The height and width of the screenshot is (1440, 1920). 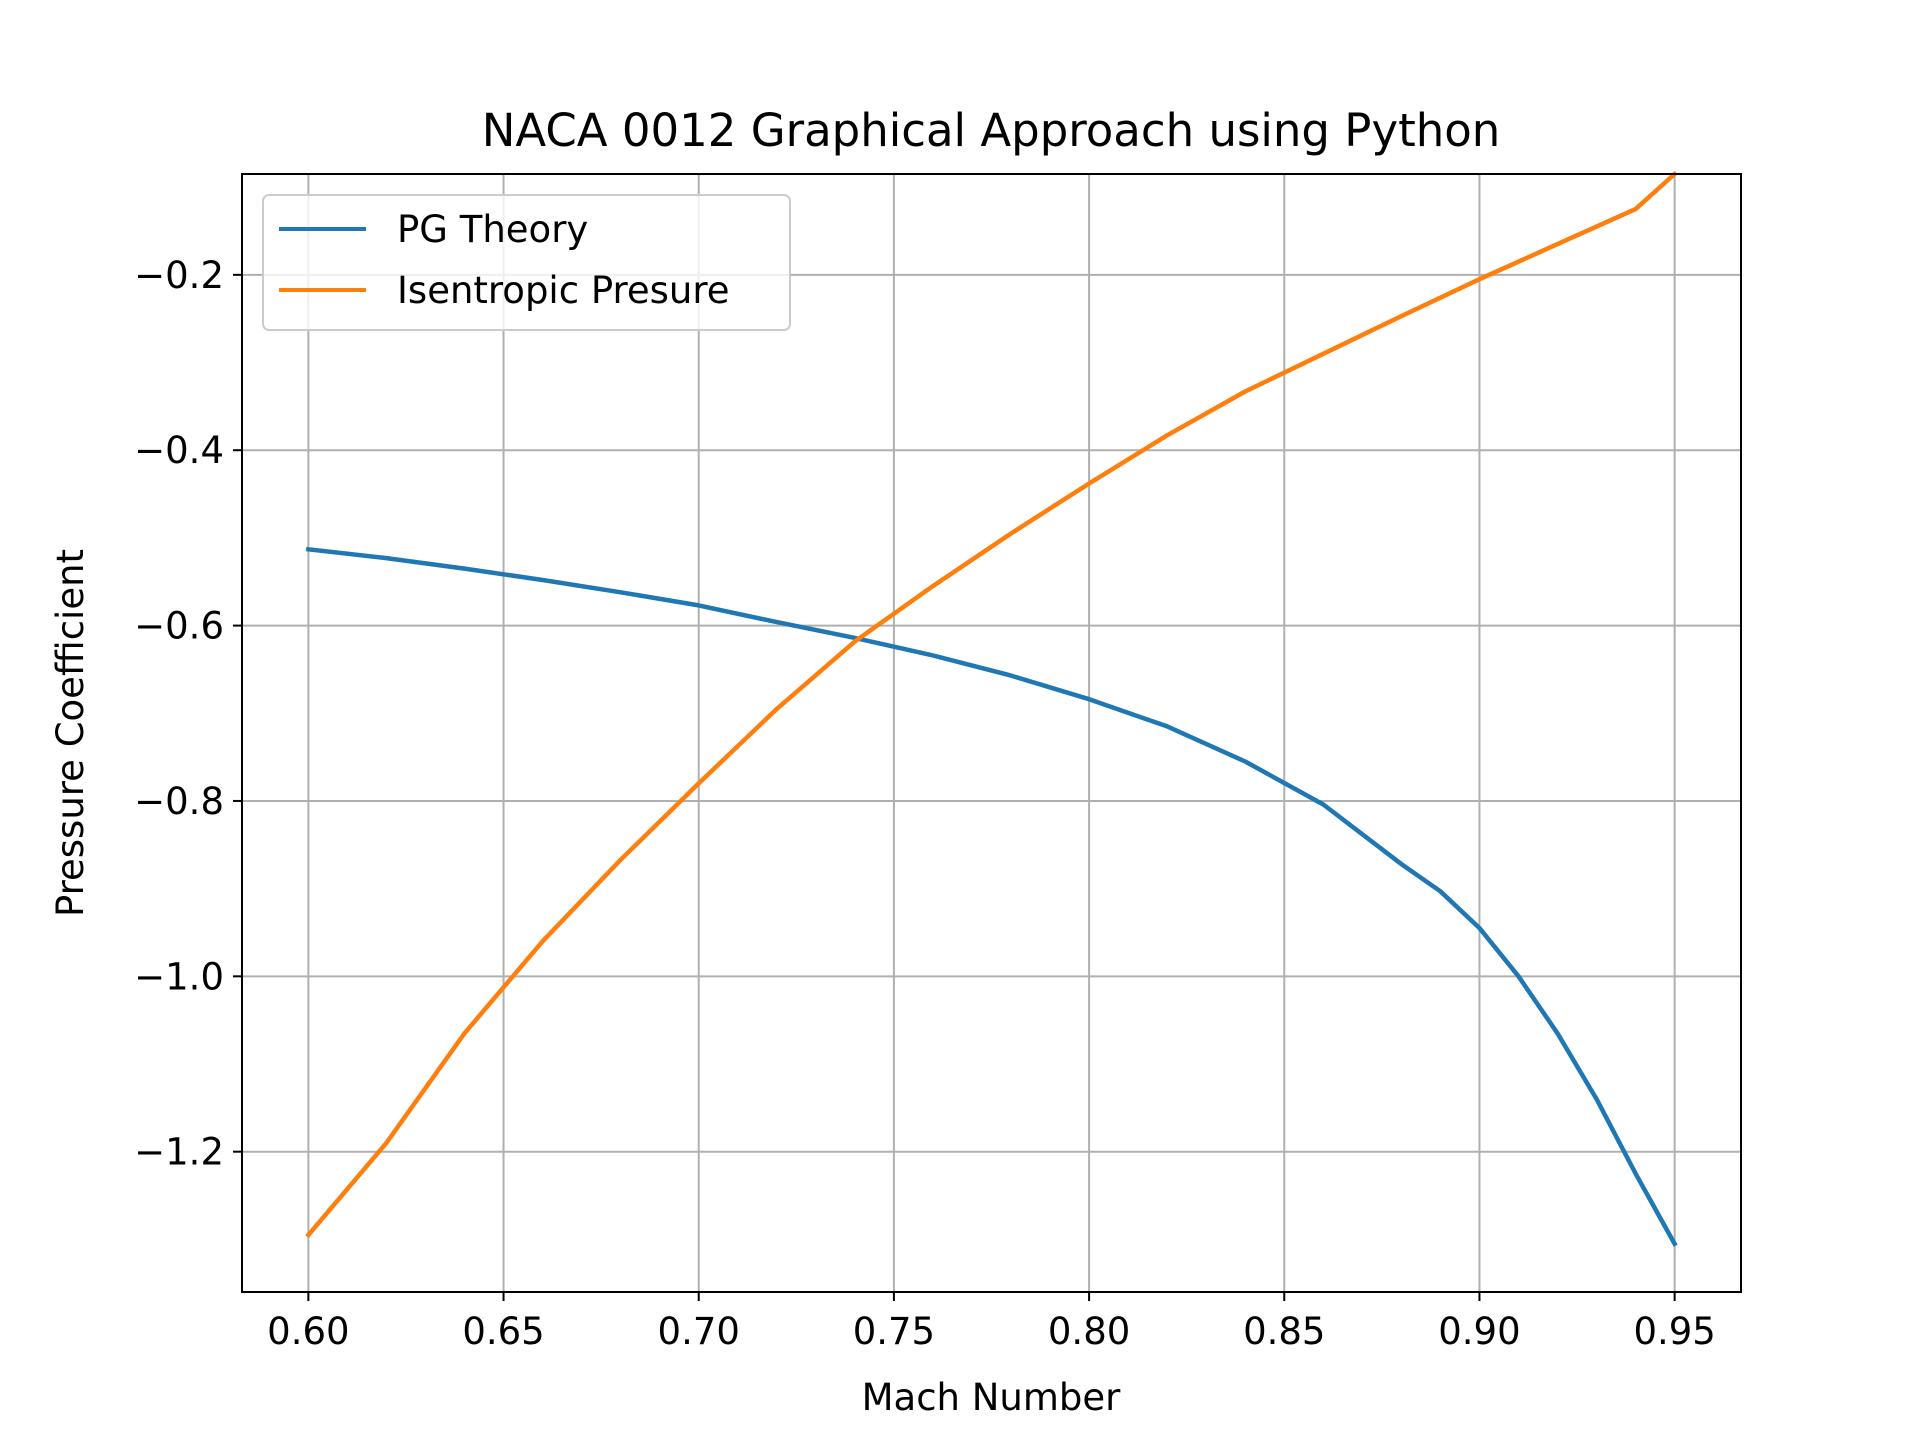 What do you see at coordinates (70, 733) in the screenshot?
I see `y-axis-label: Pressure Coefficient` at bounding box center [70, 733].